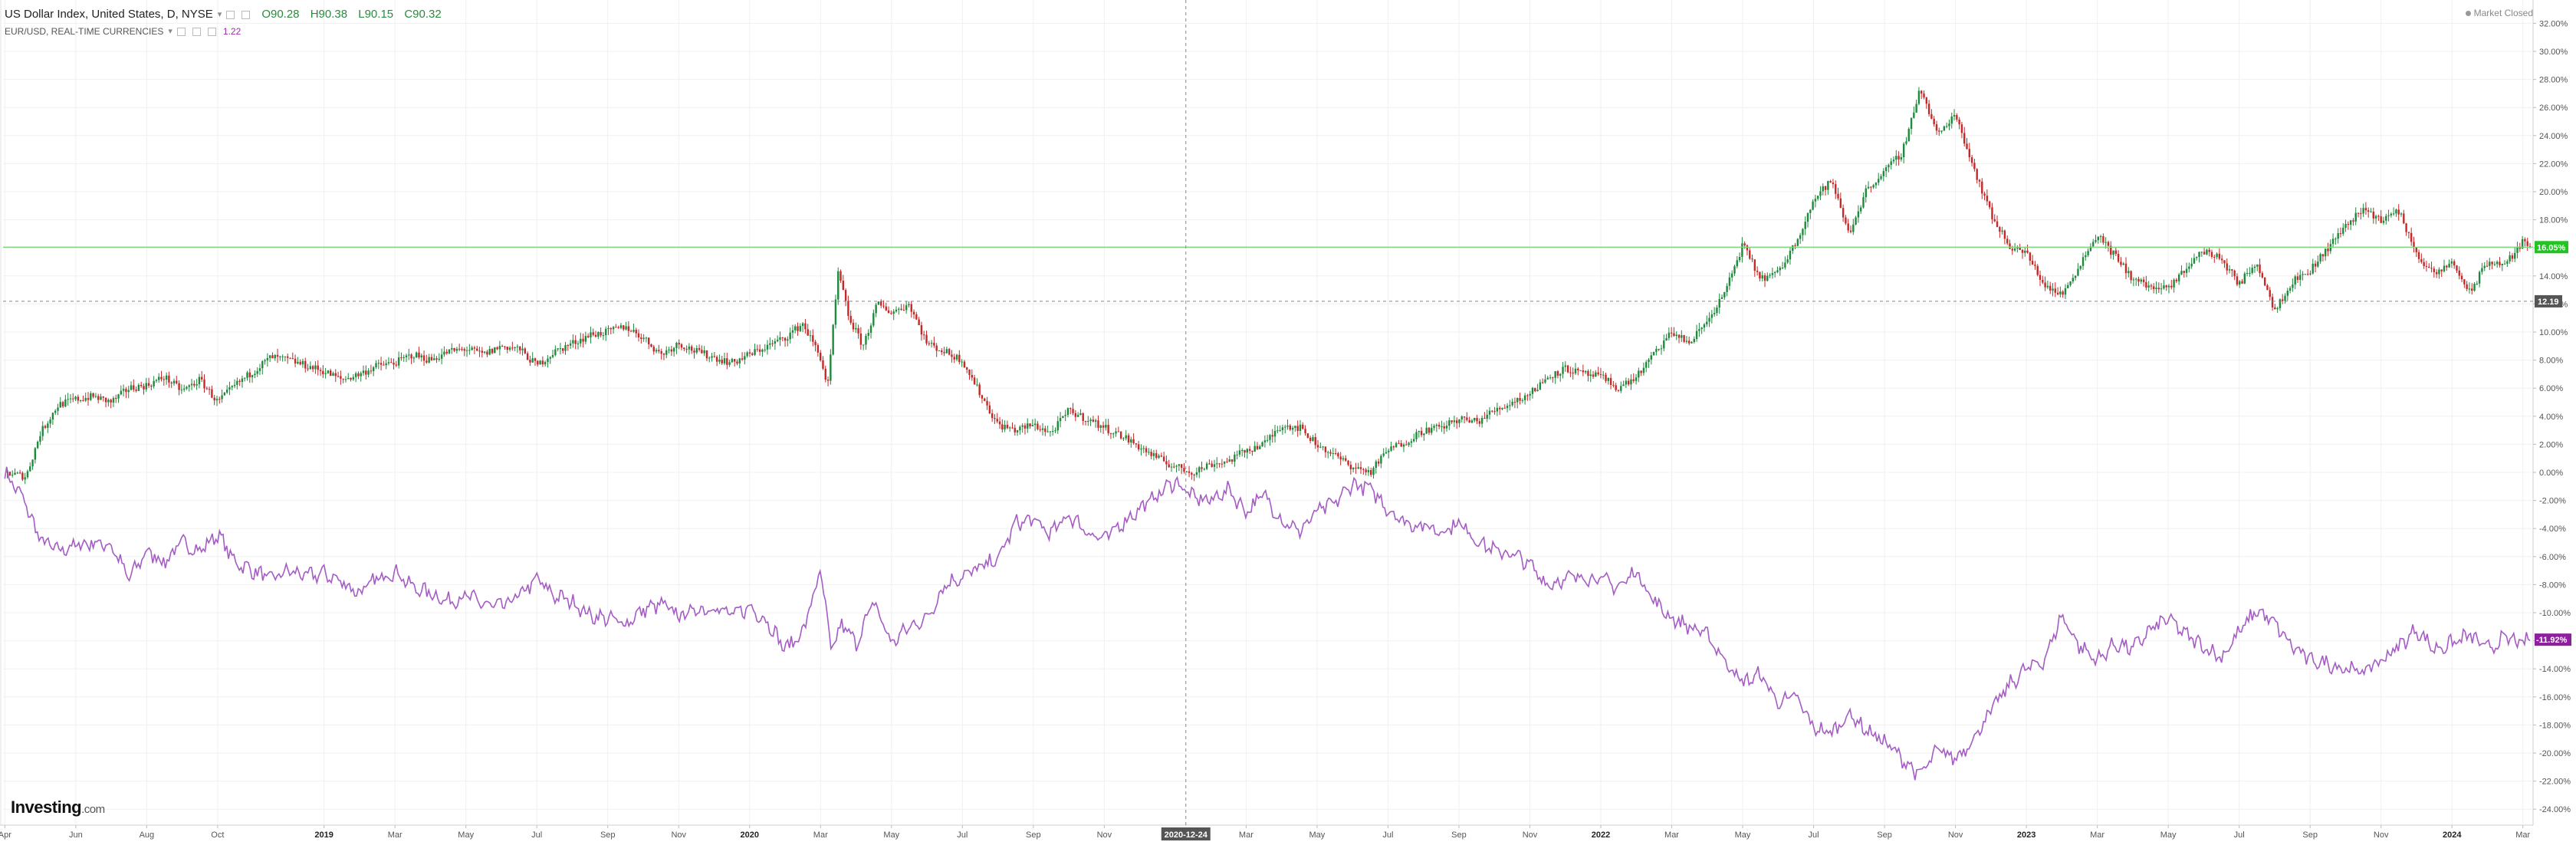 The height and width of the screenshot is (842, 2576). What do you see at coordinates (2551, 444) in the screenshot?
I see `y-tick-label: 2.00%` at bounding box center [2551, 444].